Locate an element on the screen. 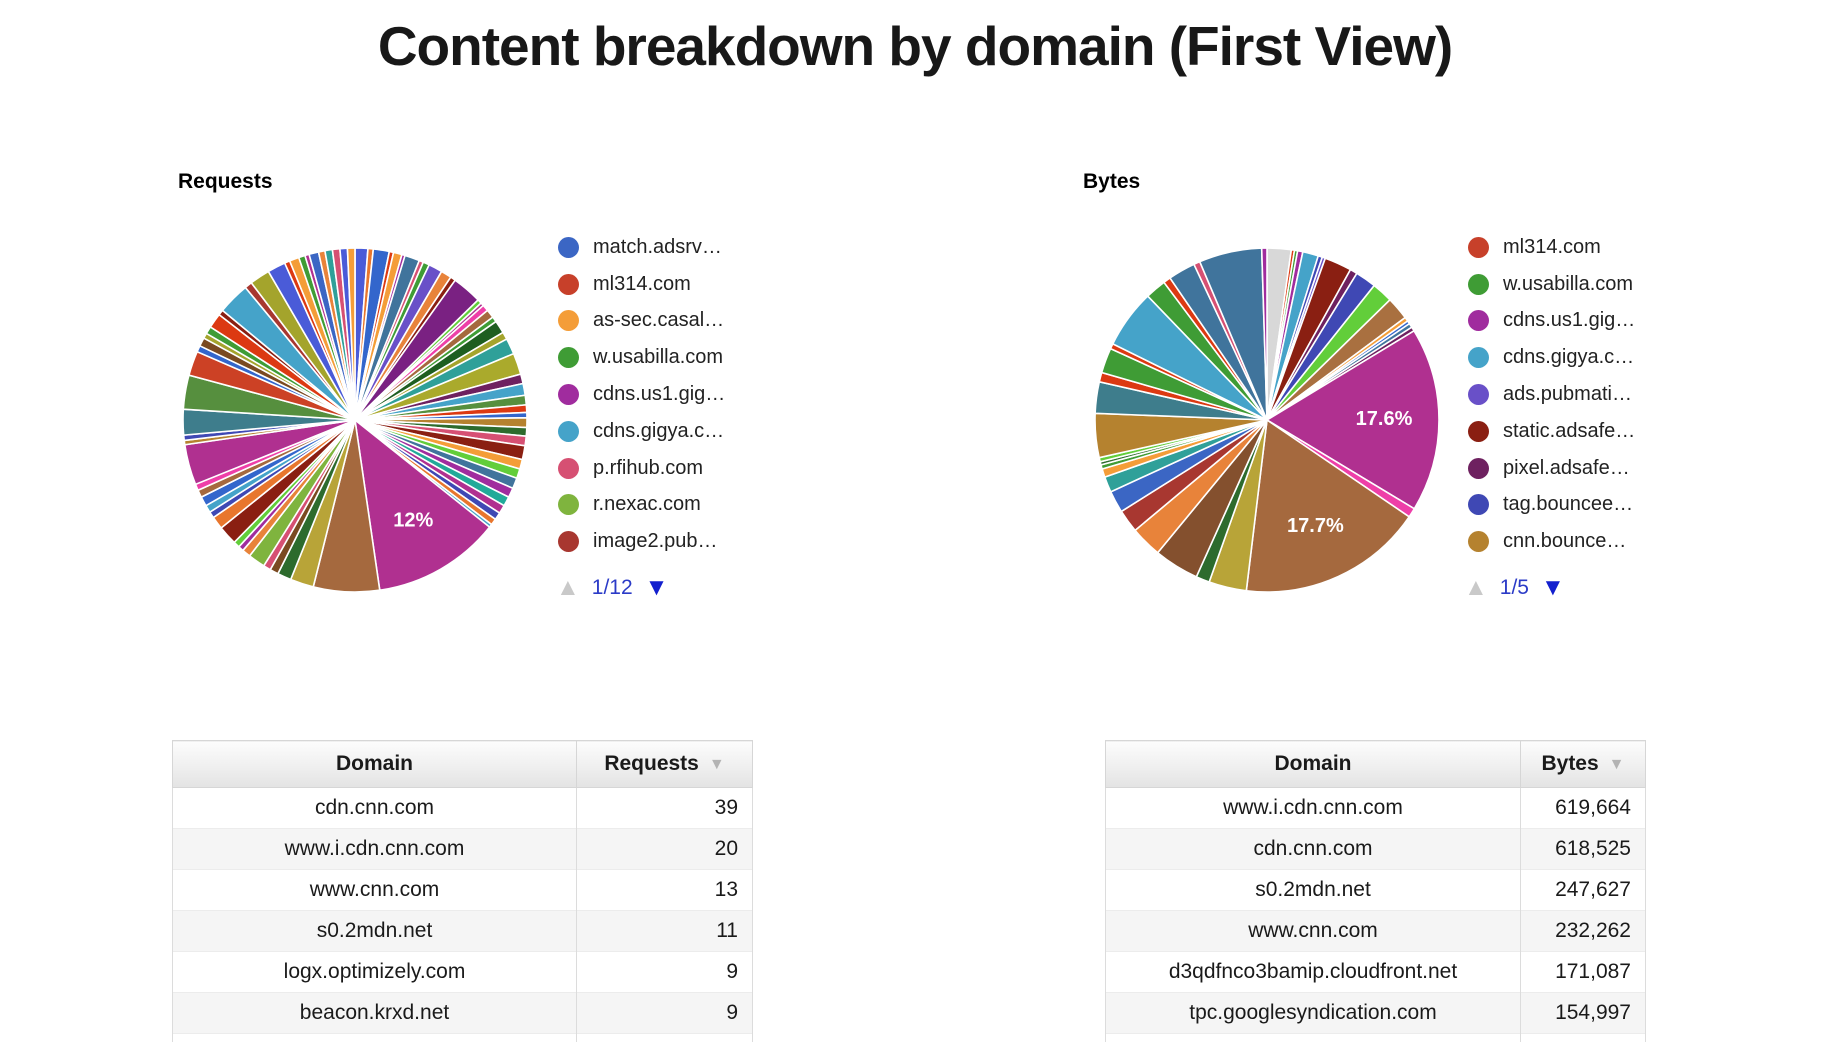 This screenshot has height=1042, width=1830. value-cell: 232,262 is located at coordinates (1583, 931).